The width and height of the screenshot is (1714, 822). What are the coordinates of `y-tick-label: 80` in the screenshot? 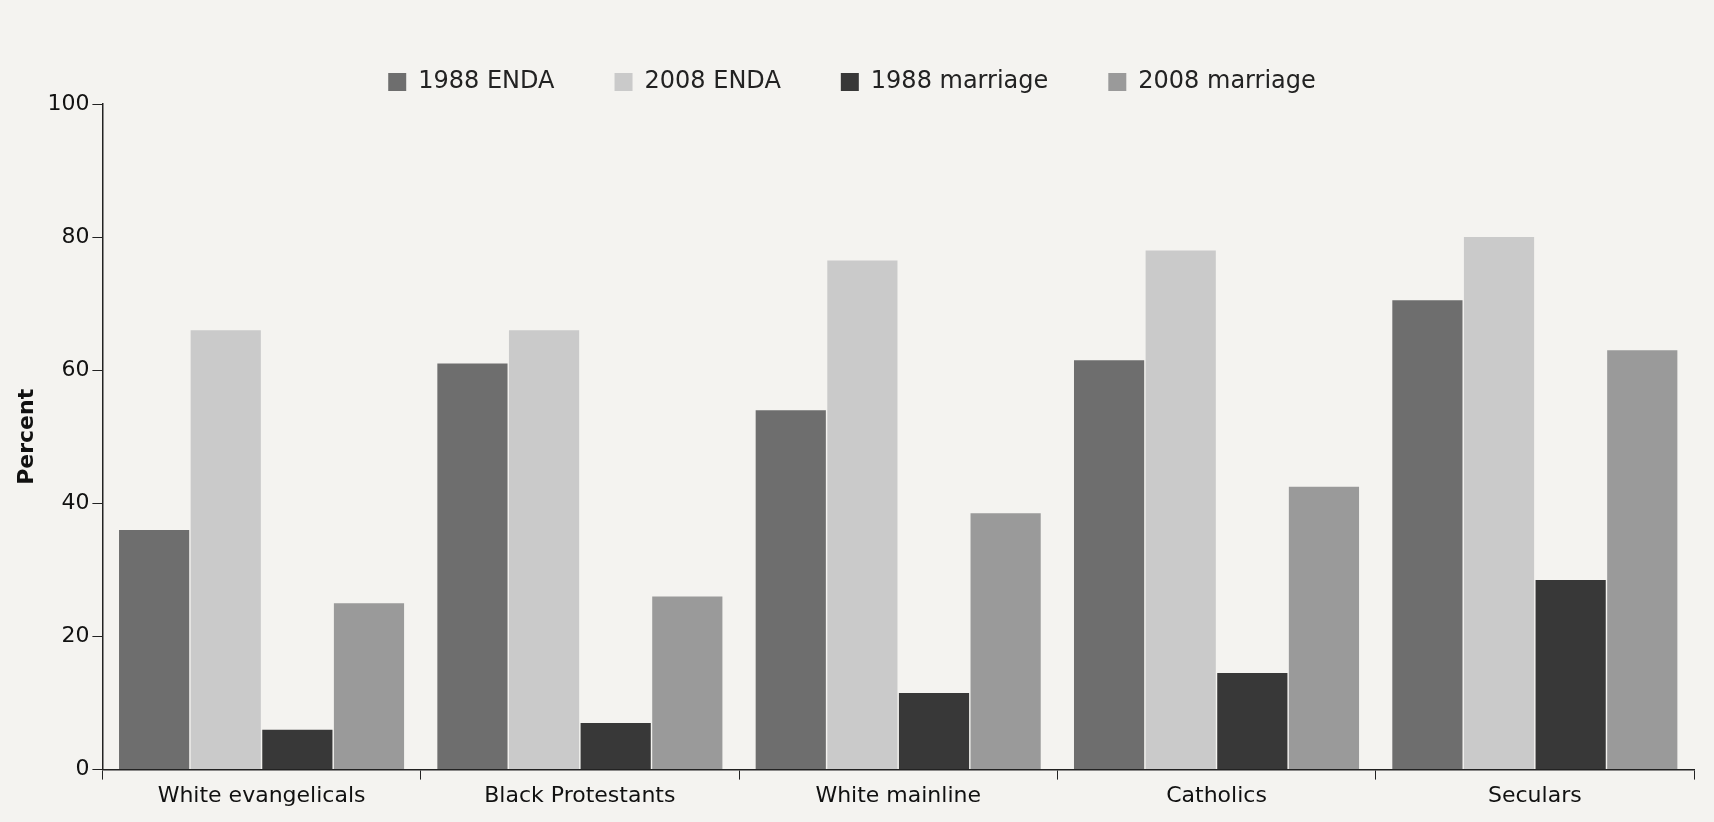 It's located at (75, 235).